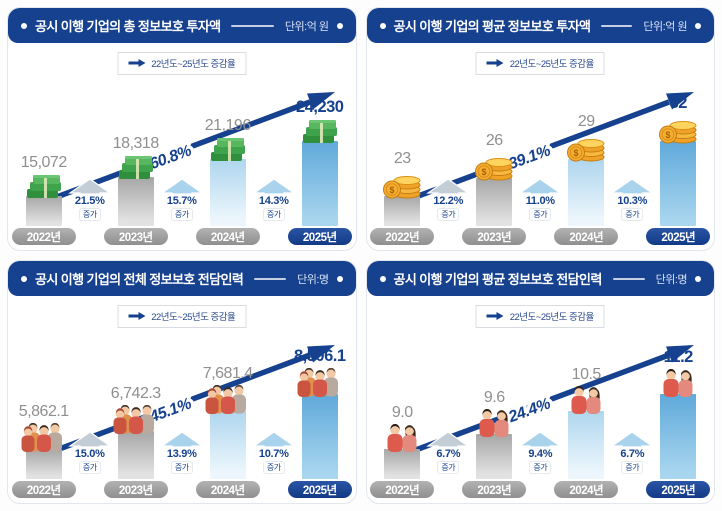 The image size is (722, 511). Describe the element at coordinates (89, 201) in the screenshot. I see `growth-percent: 21.5%` at that location.